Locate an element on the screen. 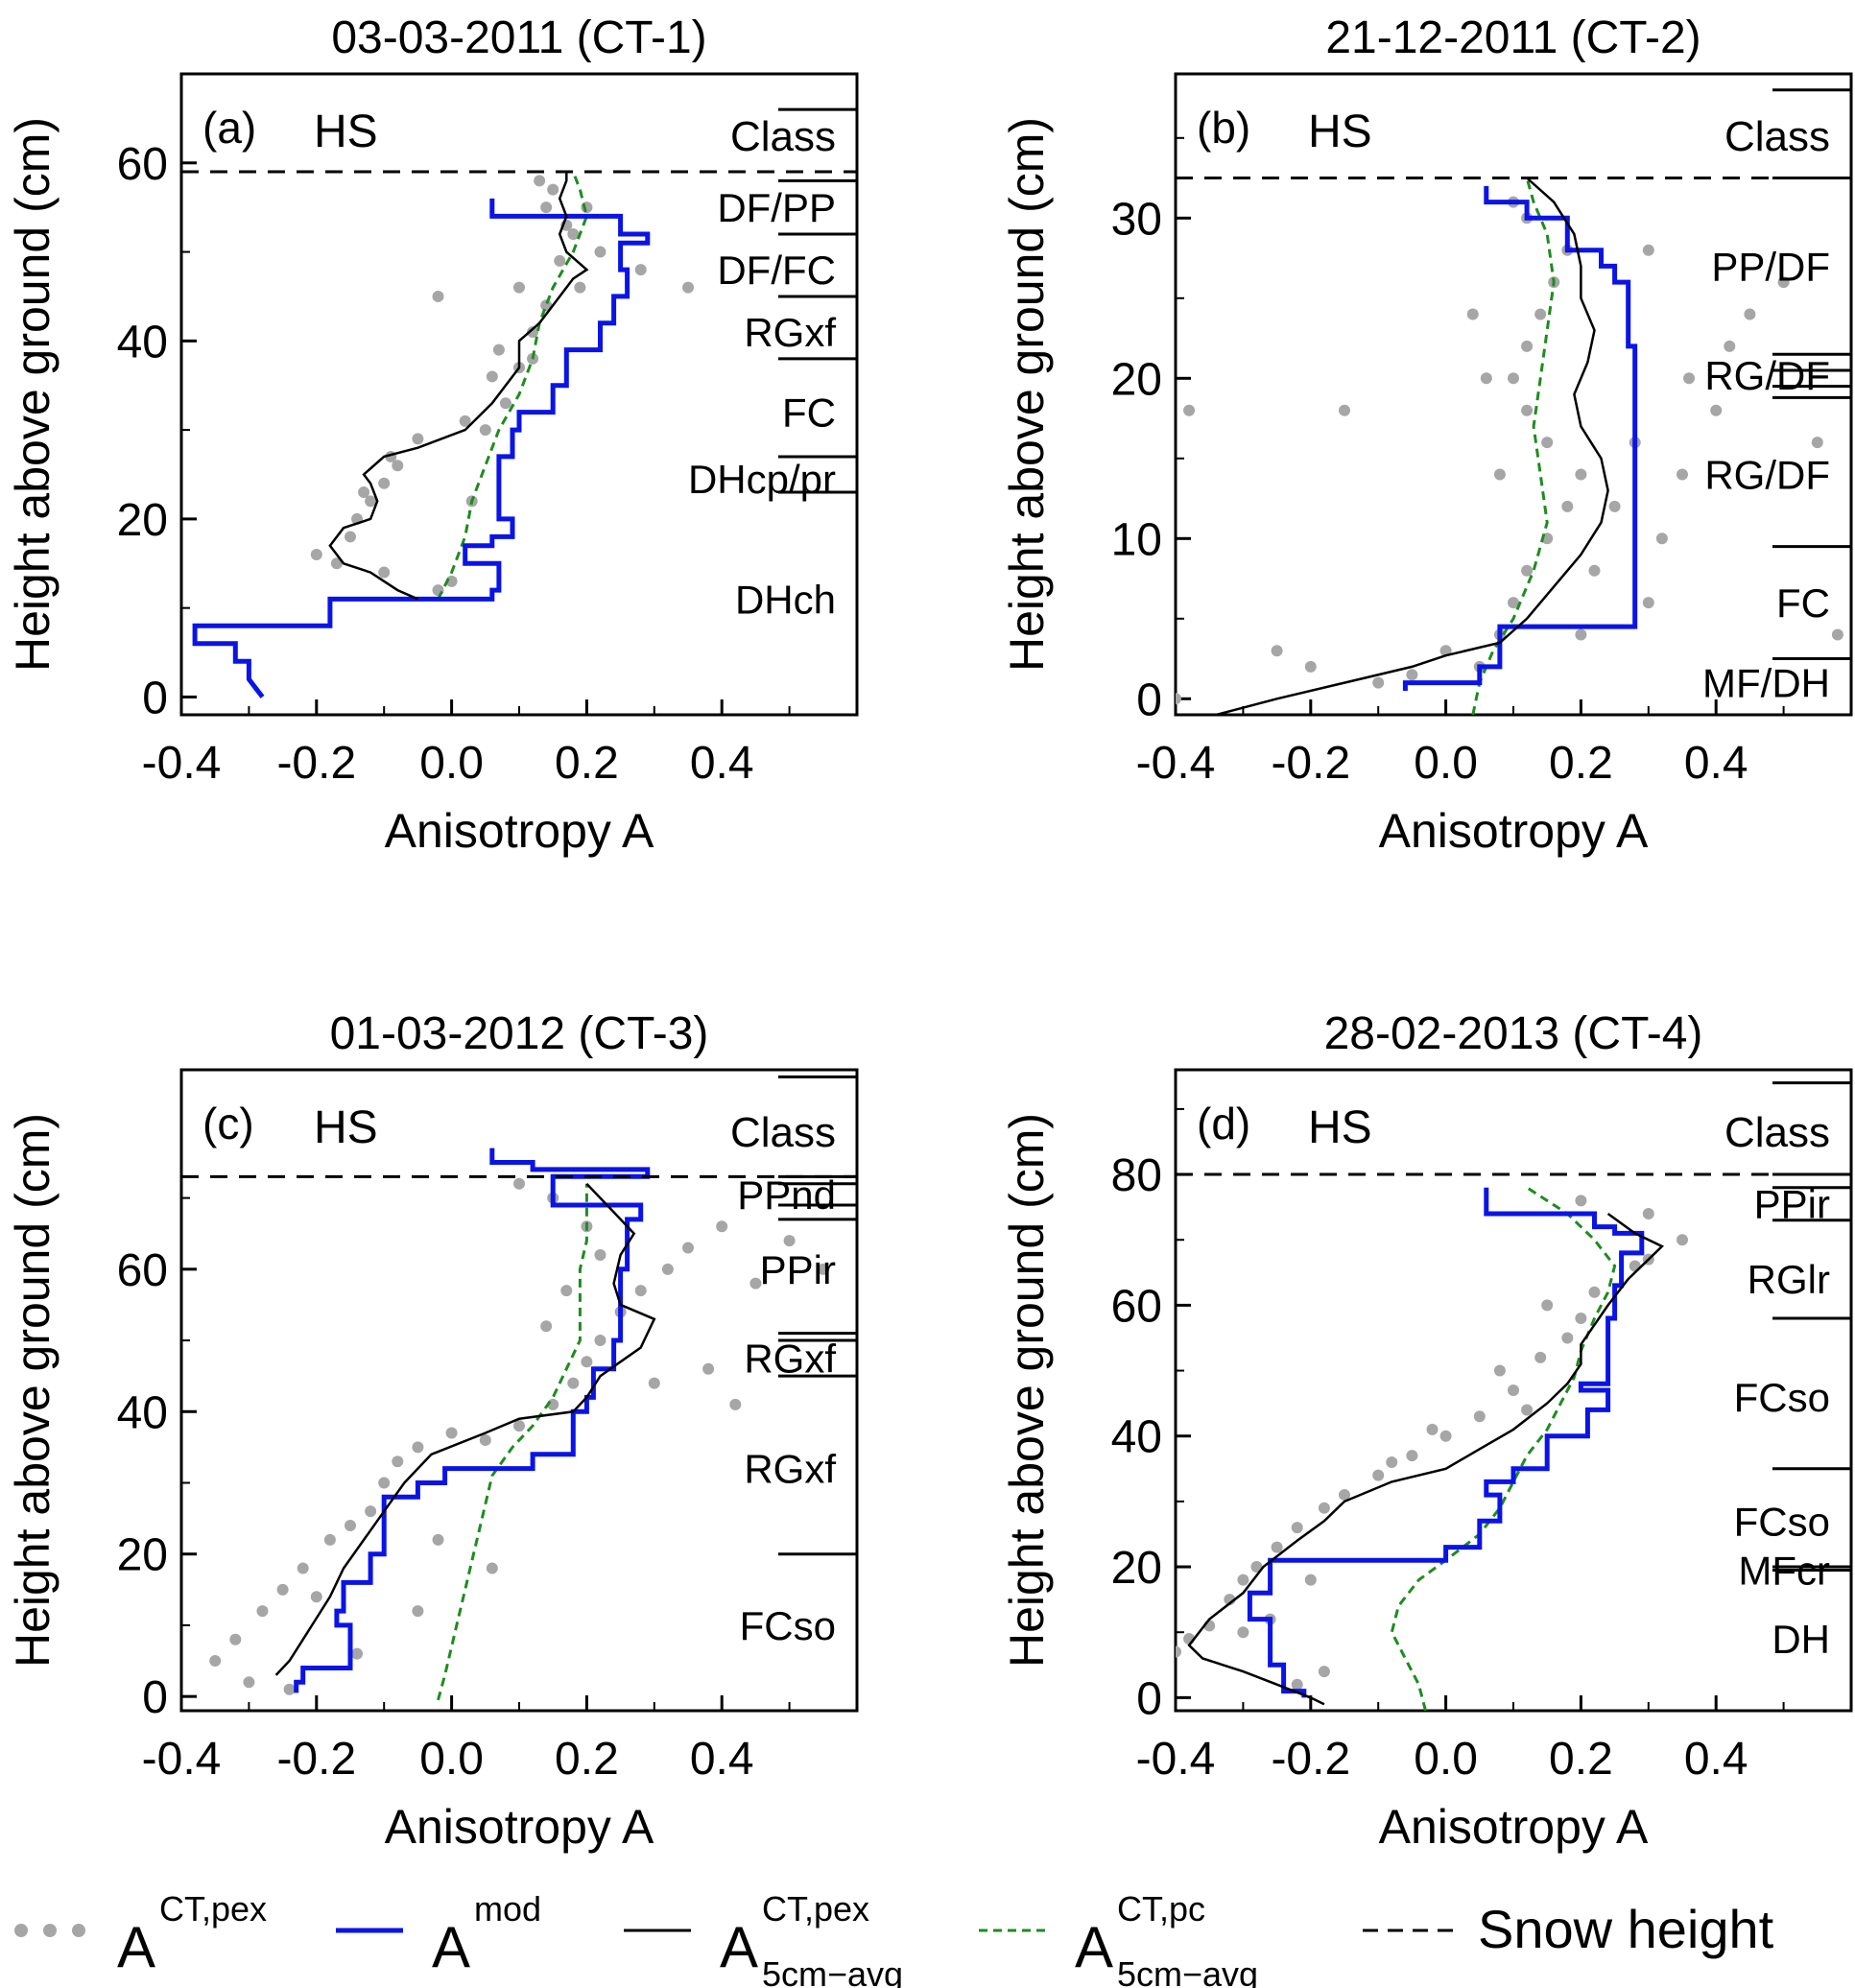  class-label: RG/DF is located at coordinates (1767, 475).